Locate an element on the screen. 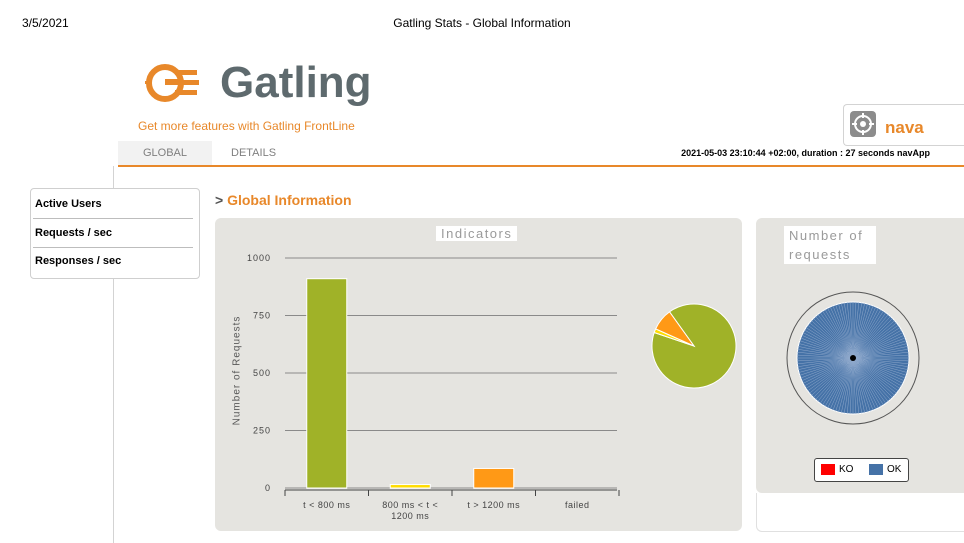 Image resolution: width=964 pixels, height=543 pixels. tab-details: DETAILS is located at coordinates (254, 153).